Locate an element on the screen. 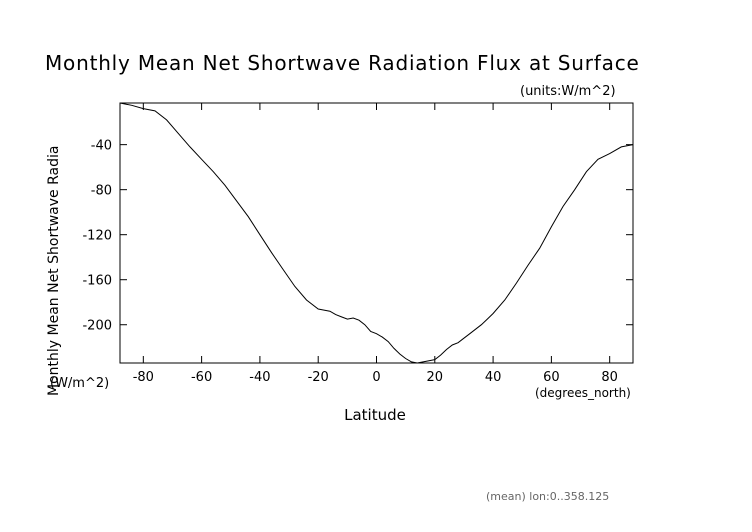 The image size is (752, 532). x-tick-label: -80 is located at coordinates (143, 377).